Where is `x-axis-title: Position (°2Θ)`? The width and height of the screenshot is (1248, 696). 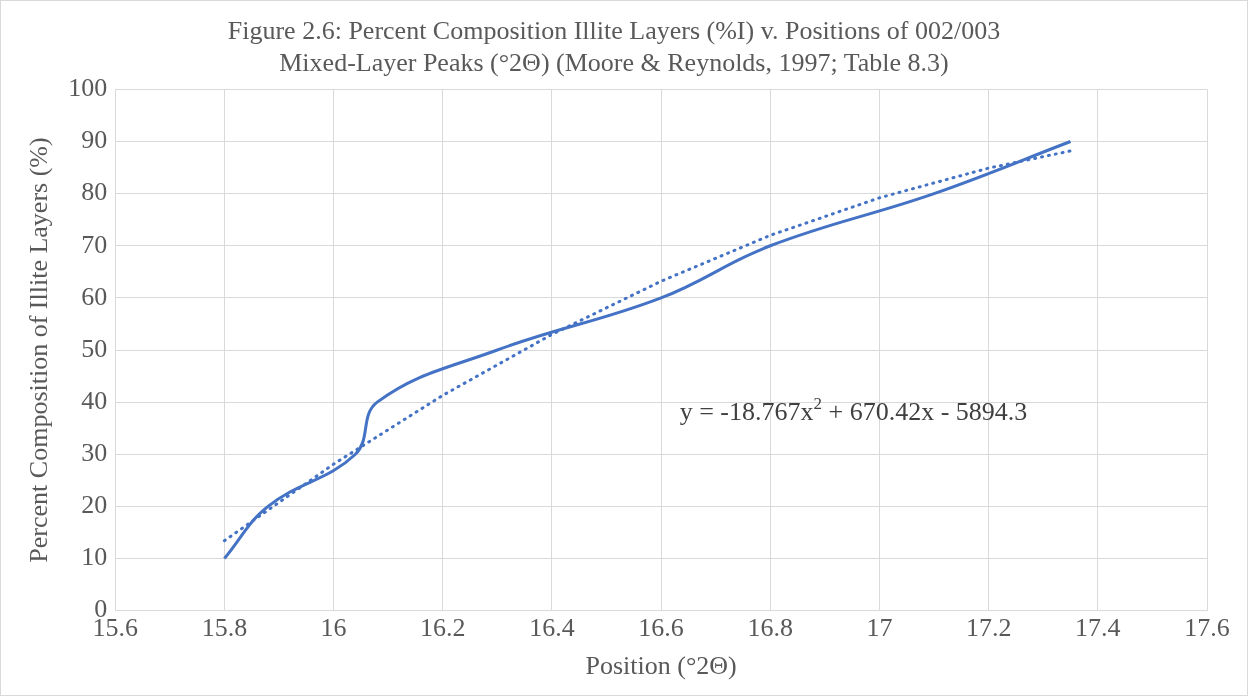 x-axis-title: Position (°2Θ) is located at coordinates (661, 666).